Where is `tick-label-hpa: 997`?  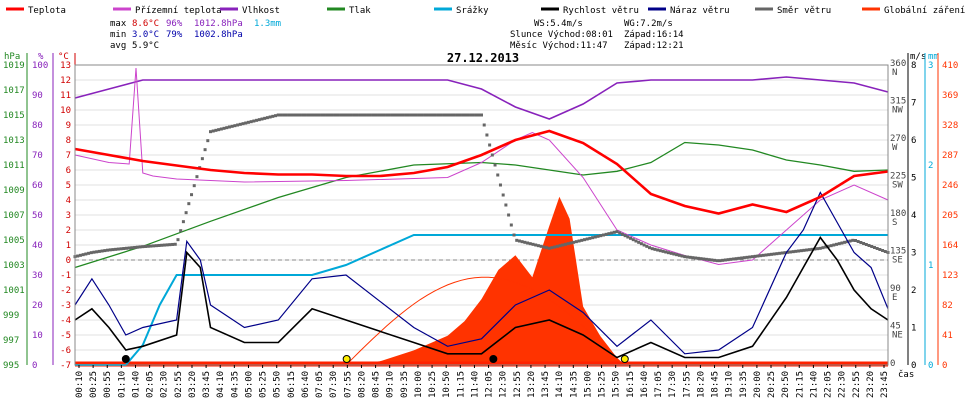 tick-label-hpa: 997 is located at coordinates (11, 341).